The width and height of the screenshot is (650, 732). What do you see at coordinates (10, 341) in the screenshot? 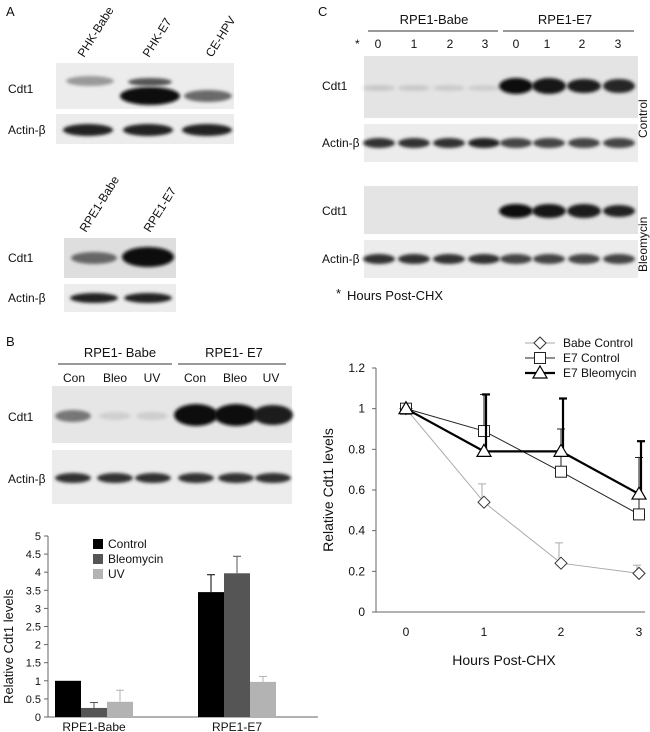
I see `panel-b-letter: B` at bounding box center [10, 341].